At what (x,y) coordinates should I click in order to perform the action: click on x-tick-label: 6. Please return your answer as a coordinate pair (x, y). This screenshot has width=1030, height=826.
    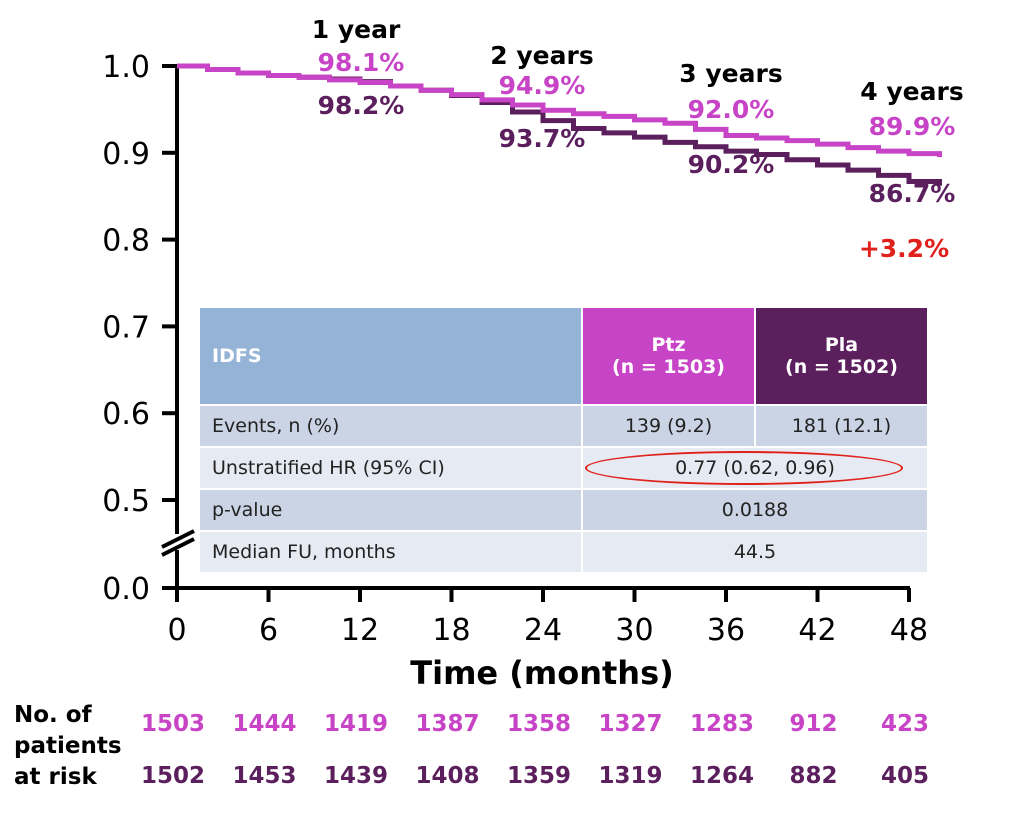
    Looking at the image, I should click on (268, 630).